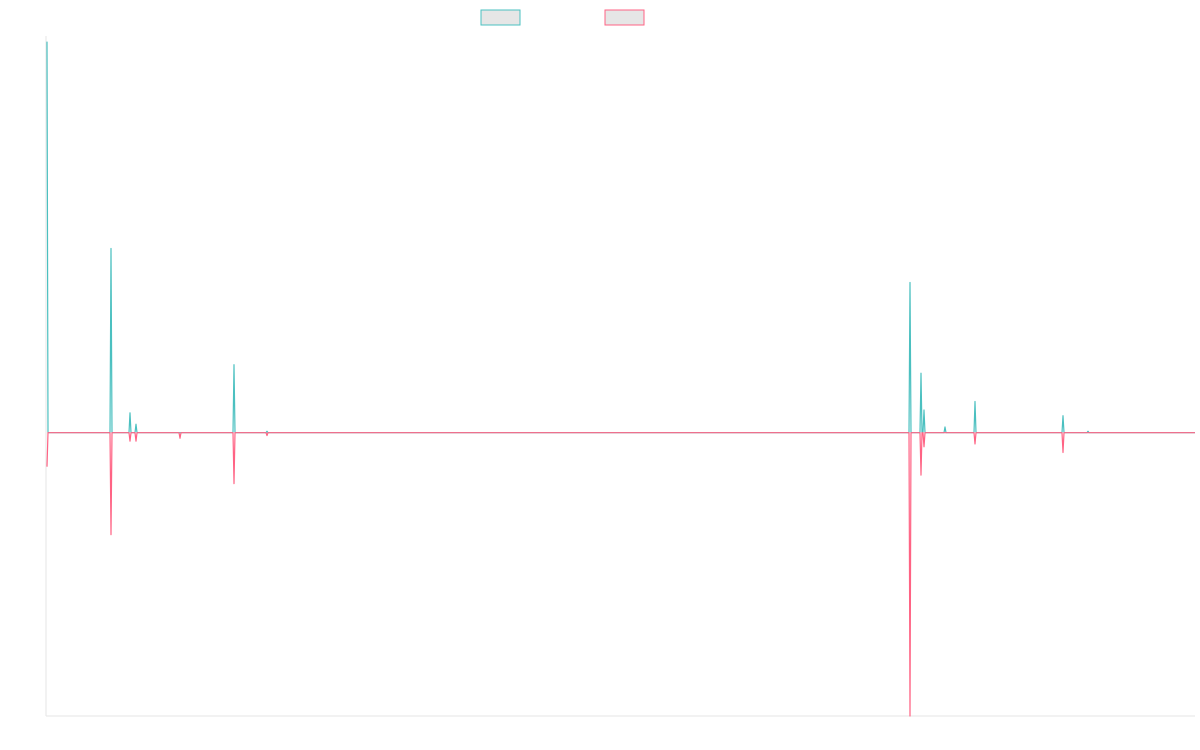 This screenshot has width=1200, height=750. Describe the element at coordinates (562, 17) in the screenshot. I see `legend` at that location.